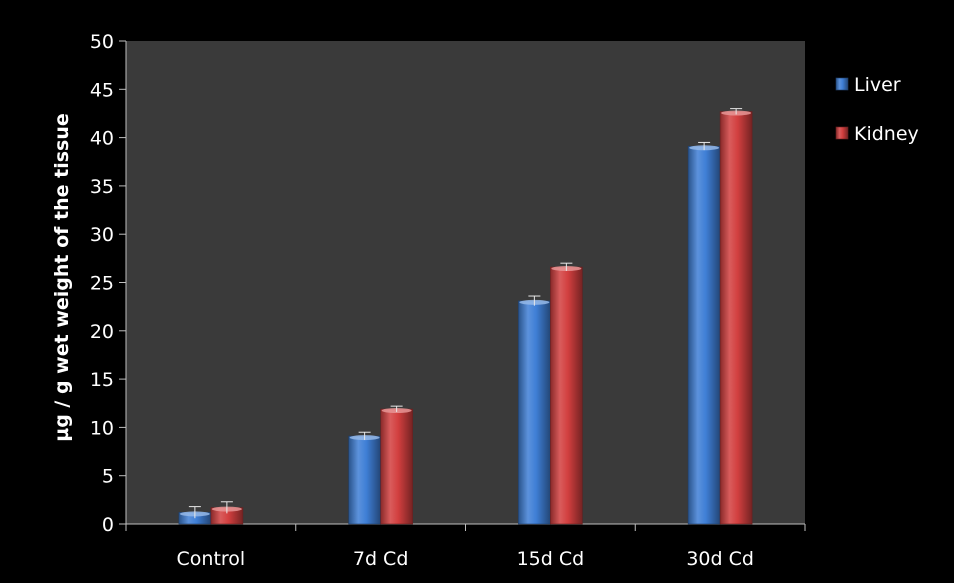 This screenshot has width=954, height=583. Describe the element at coordinates (465, 546) in the screenshot. I see `x-axis: Control 7d Cd 15d Cd 30d Cd` at that location.